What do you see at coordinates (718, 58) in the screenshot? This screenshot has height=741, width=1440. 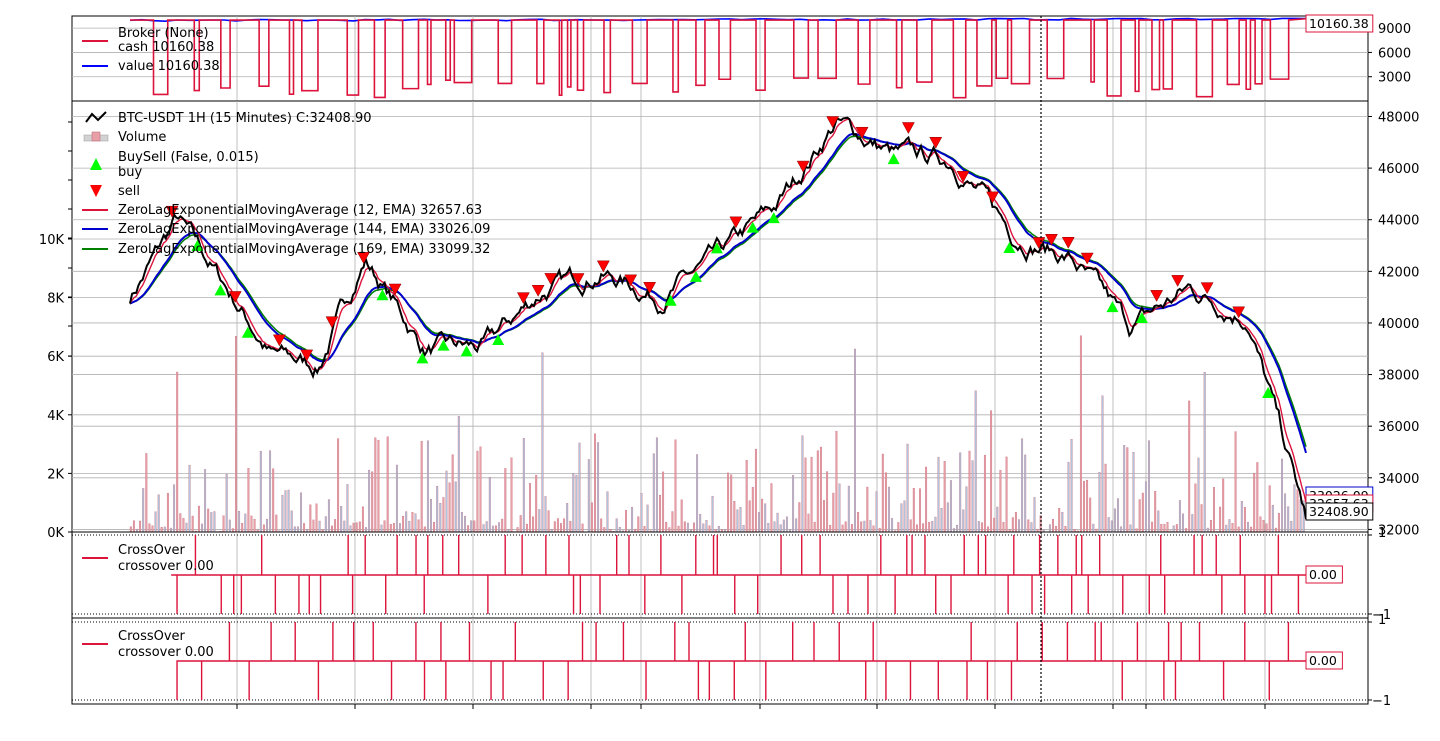 I see `cash-line` at bounding box center [718, 58].